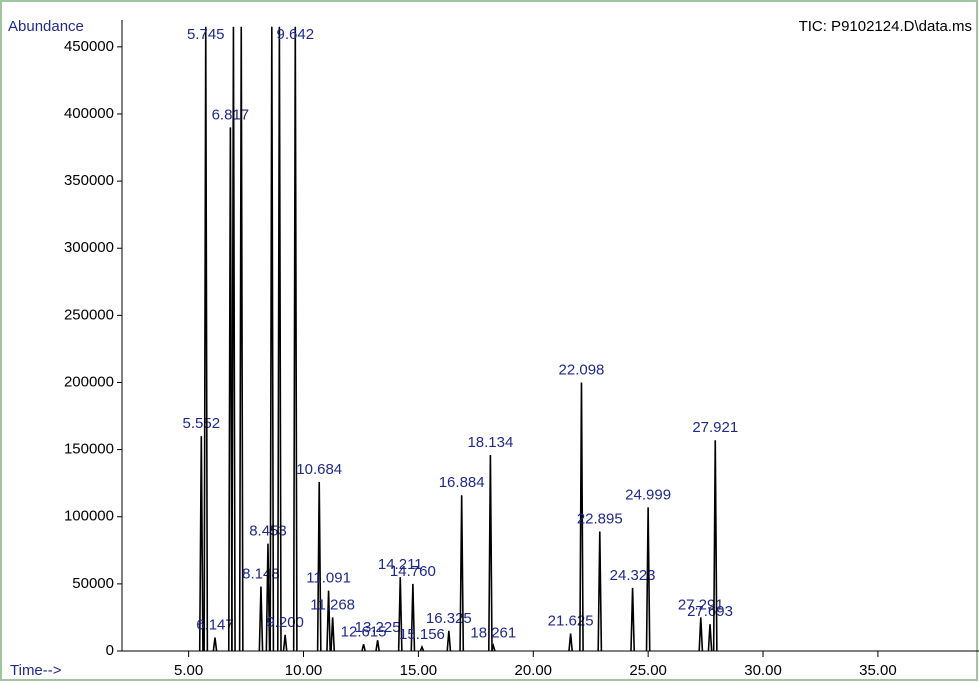 This screenshot has width=979, height=682. I want to click on x-tick-label: 10.00, so click(304, 670).